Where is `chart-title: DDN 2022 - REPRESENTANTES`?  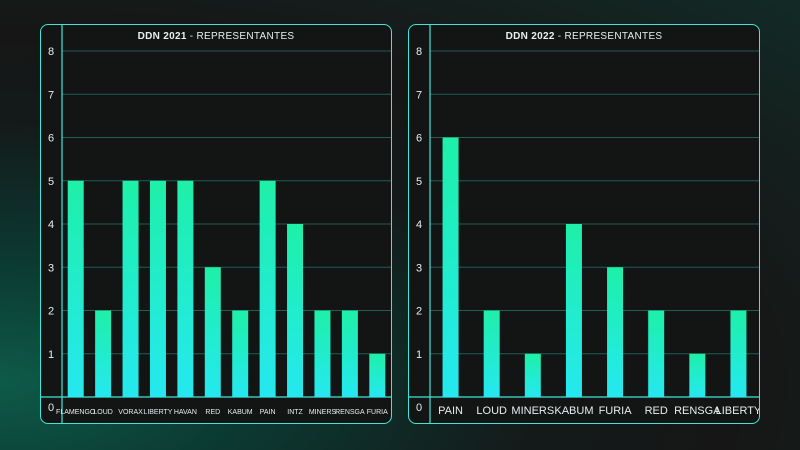
chart-title: DDN 2022 - REPRESENTANTES is located at coordinates (584, 36).